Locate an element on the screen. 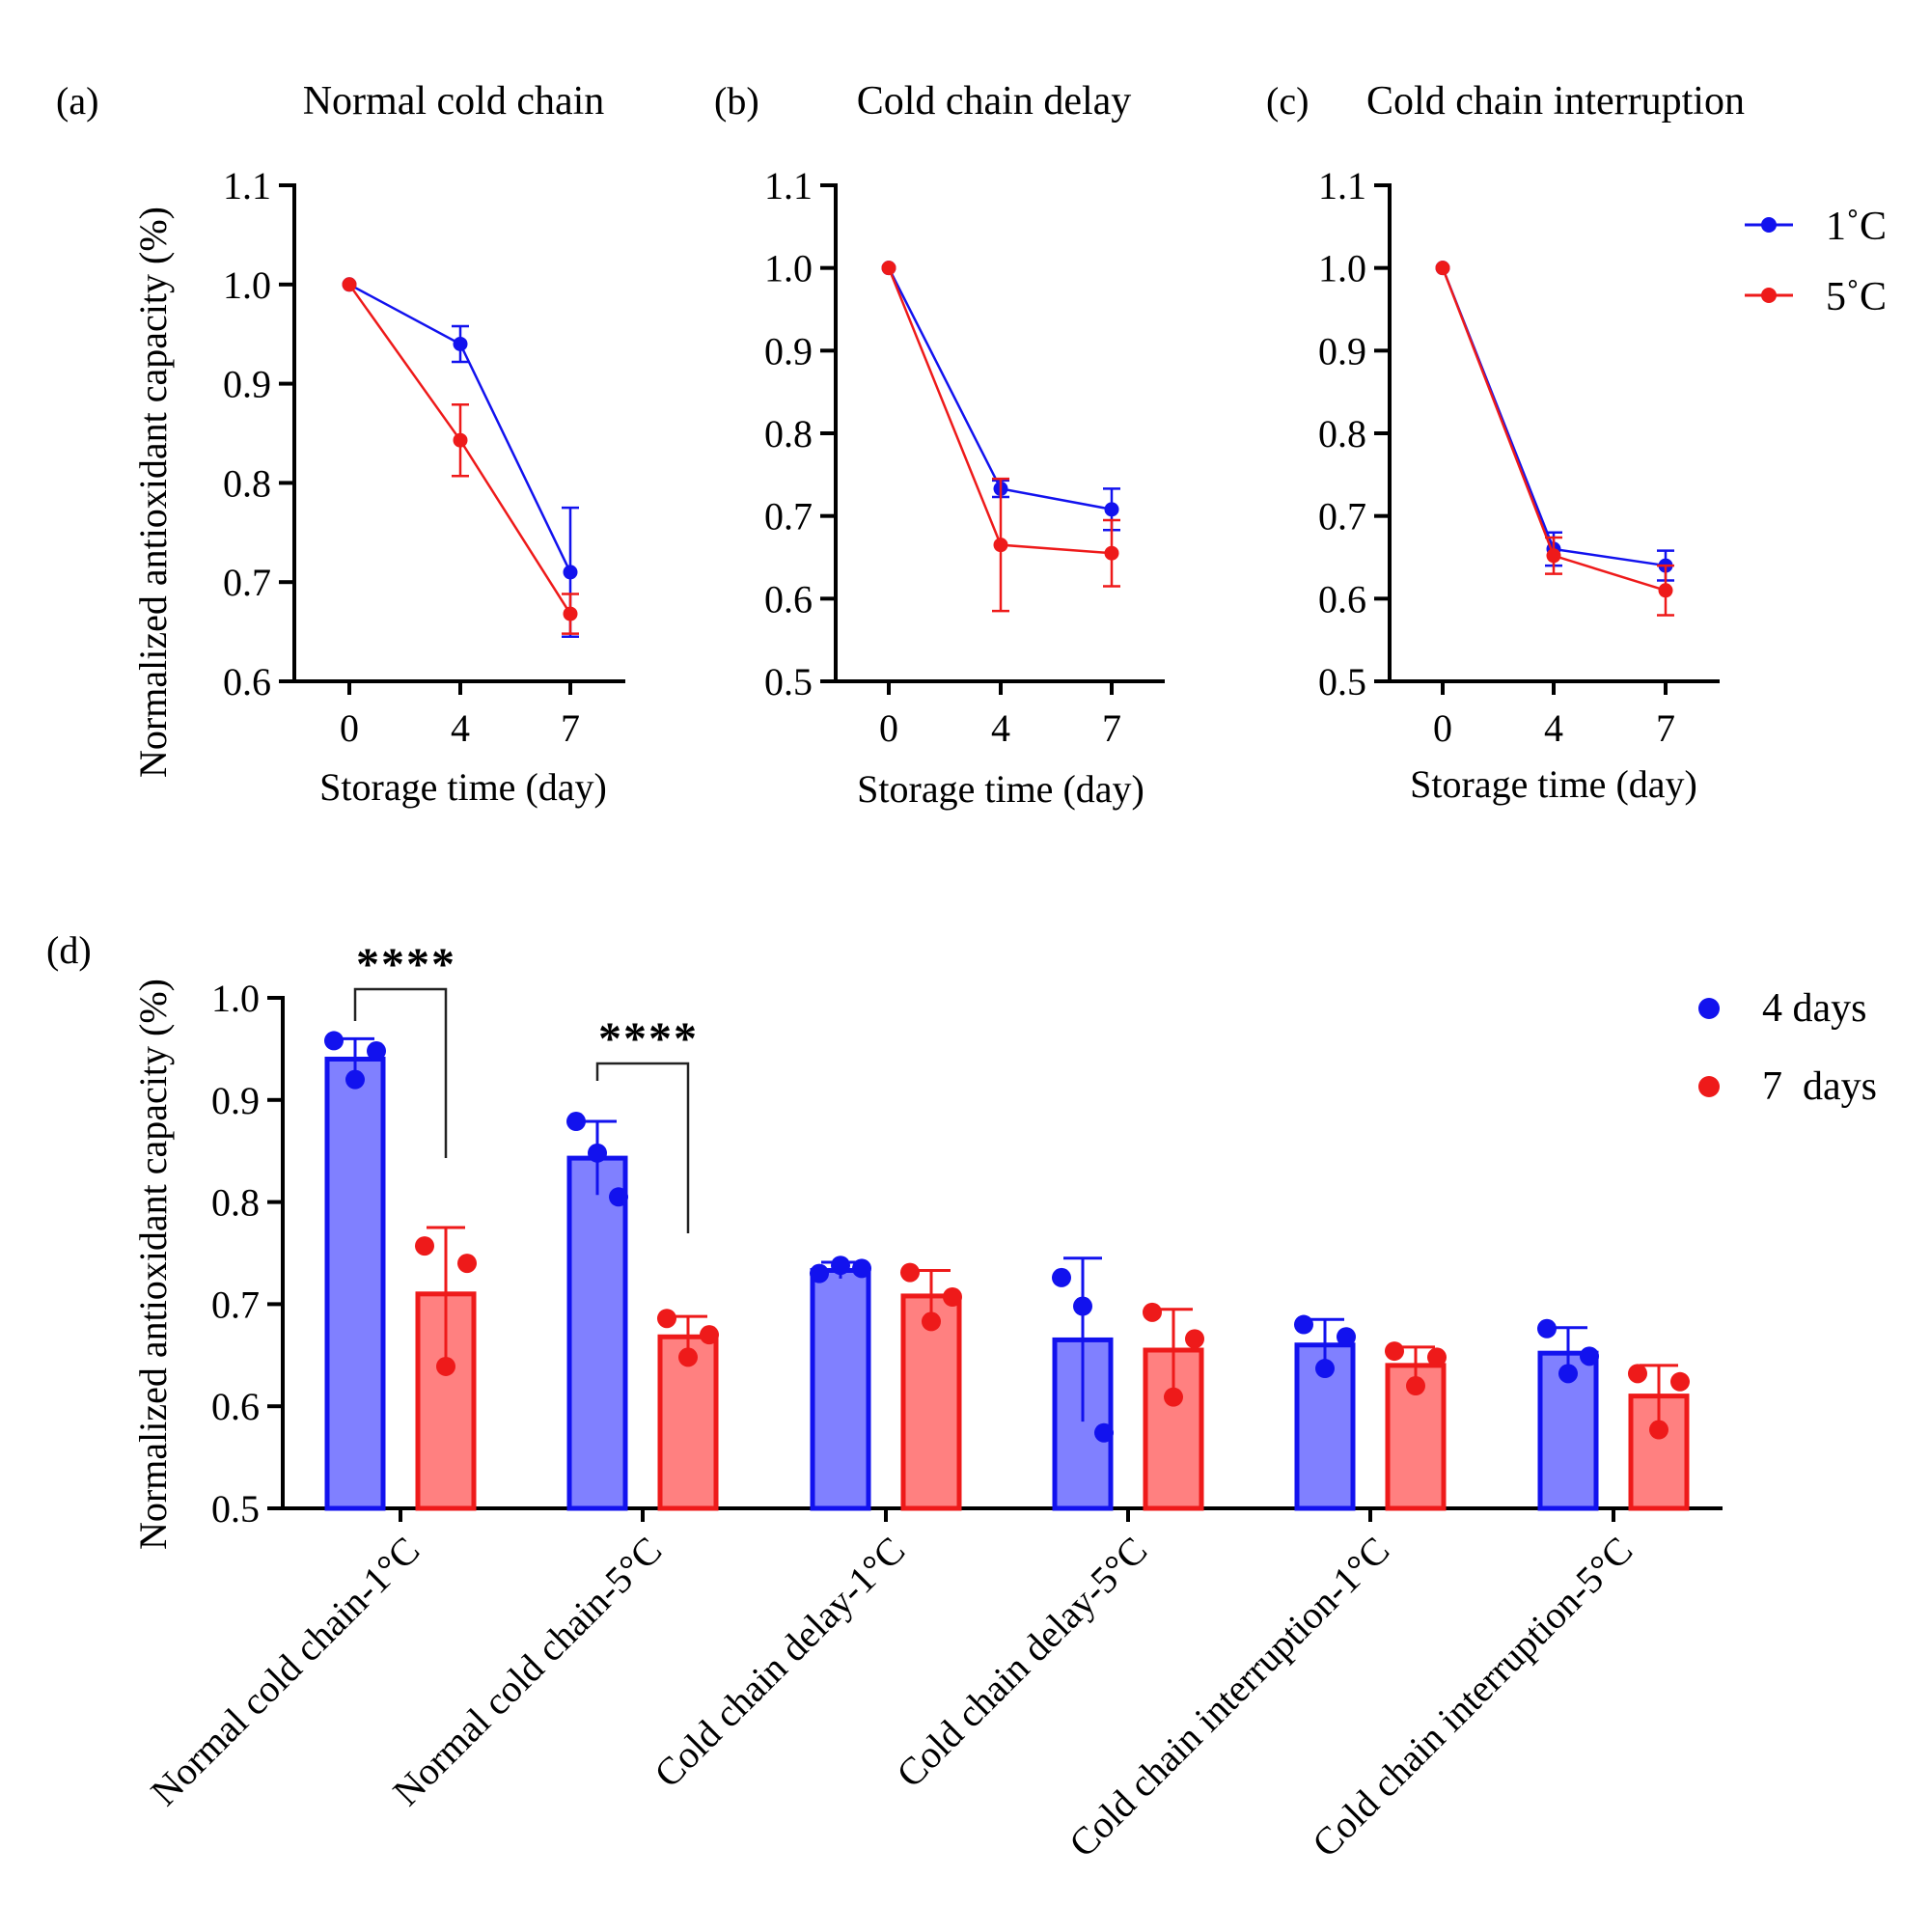 The image size is (1930, 1932). panel-a-ylabel: Normalized antioxidant capacity (%) is located at coordinates (153, 492).